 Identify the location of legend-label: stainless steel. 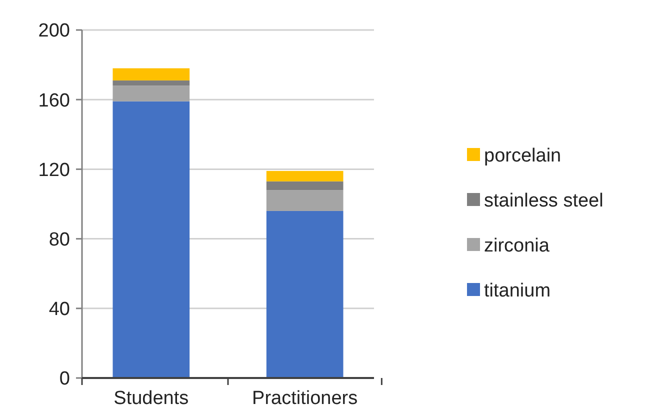
(544, 201).